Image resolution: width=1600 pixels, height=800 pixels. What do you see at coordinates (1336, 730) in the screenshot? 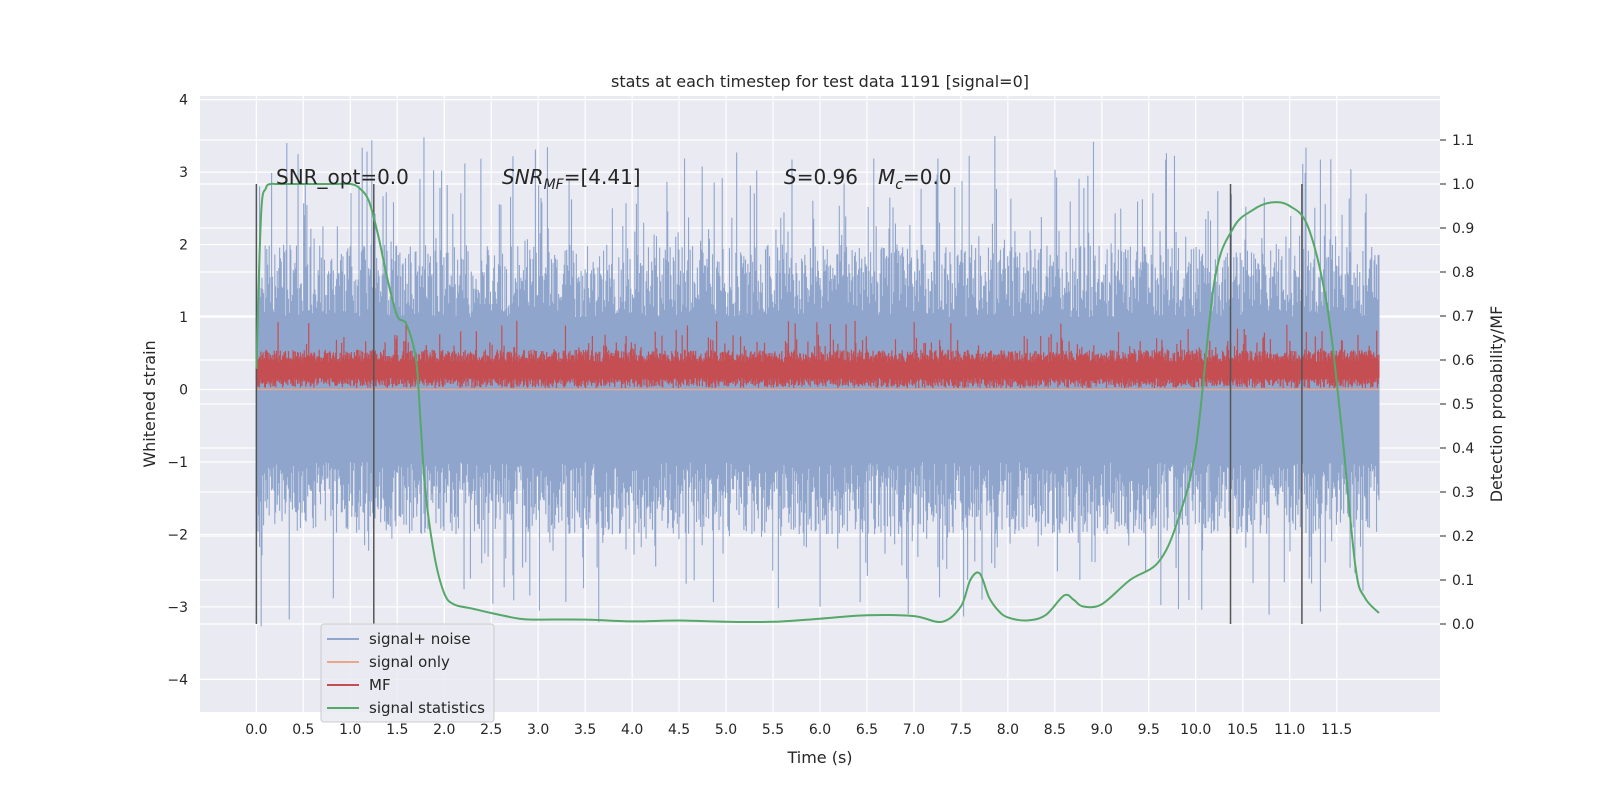
I see `x-tick-label: 11.5` at bounding box center [1336, 730].